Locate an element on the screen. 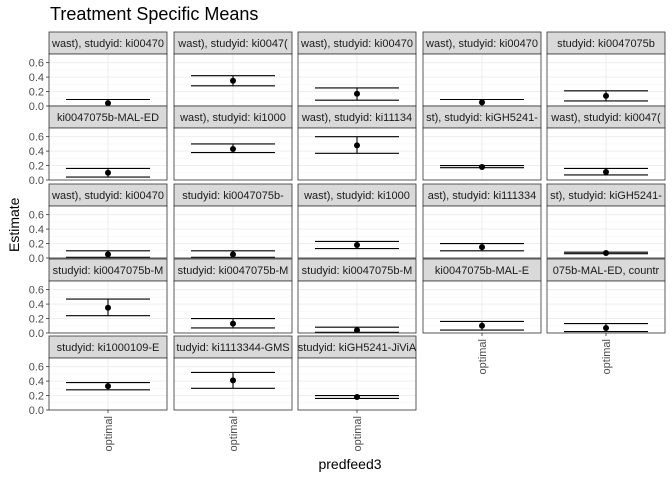 The image size is (672, 480). facet-strip-label: wast), studyid: ki11134 is located at coordinates (356, 118).